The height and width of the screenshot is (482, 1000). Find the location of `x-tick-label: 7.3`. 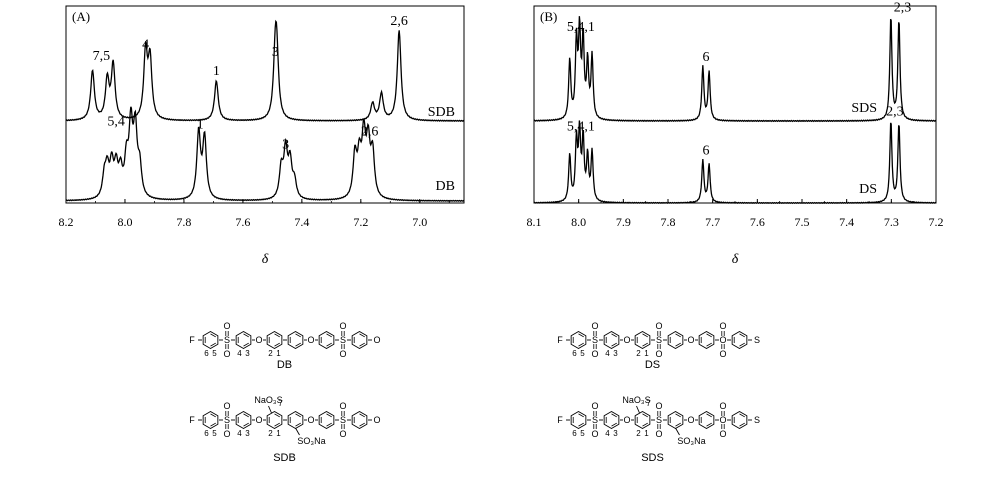

x-tick-label: 7.3 is located at coordinates (891, 222).